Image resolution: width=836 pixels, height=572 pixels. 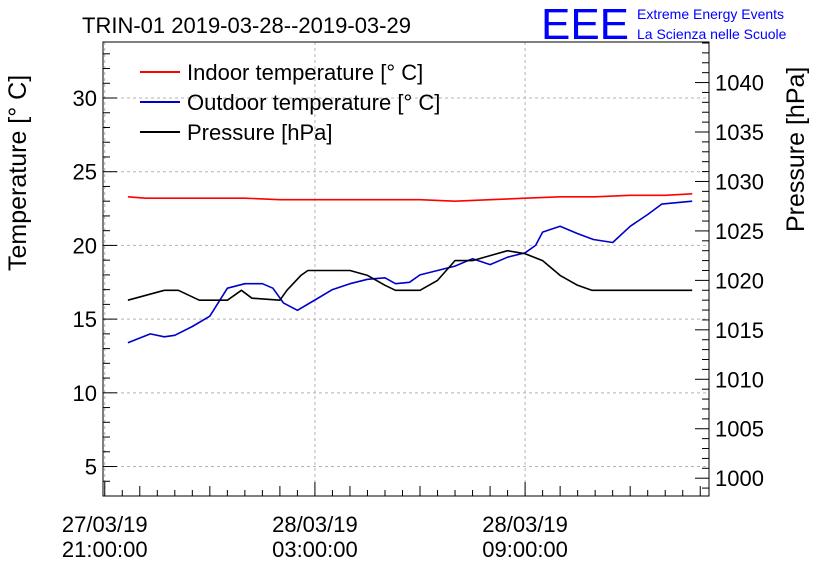 I want to click on eee-logo-line2: La Scienza nelle Scuole, so click(x=712, y=34).